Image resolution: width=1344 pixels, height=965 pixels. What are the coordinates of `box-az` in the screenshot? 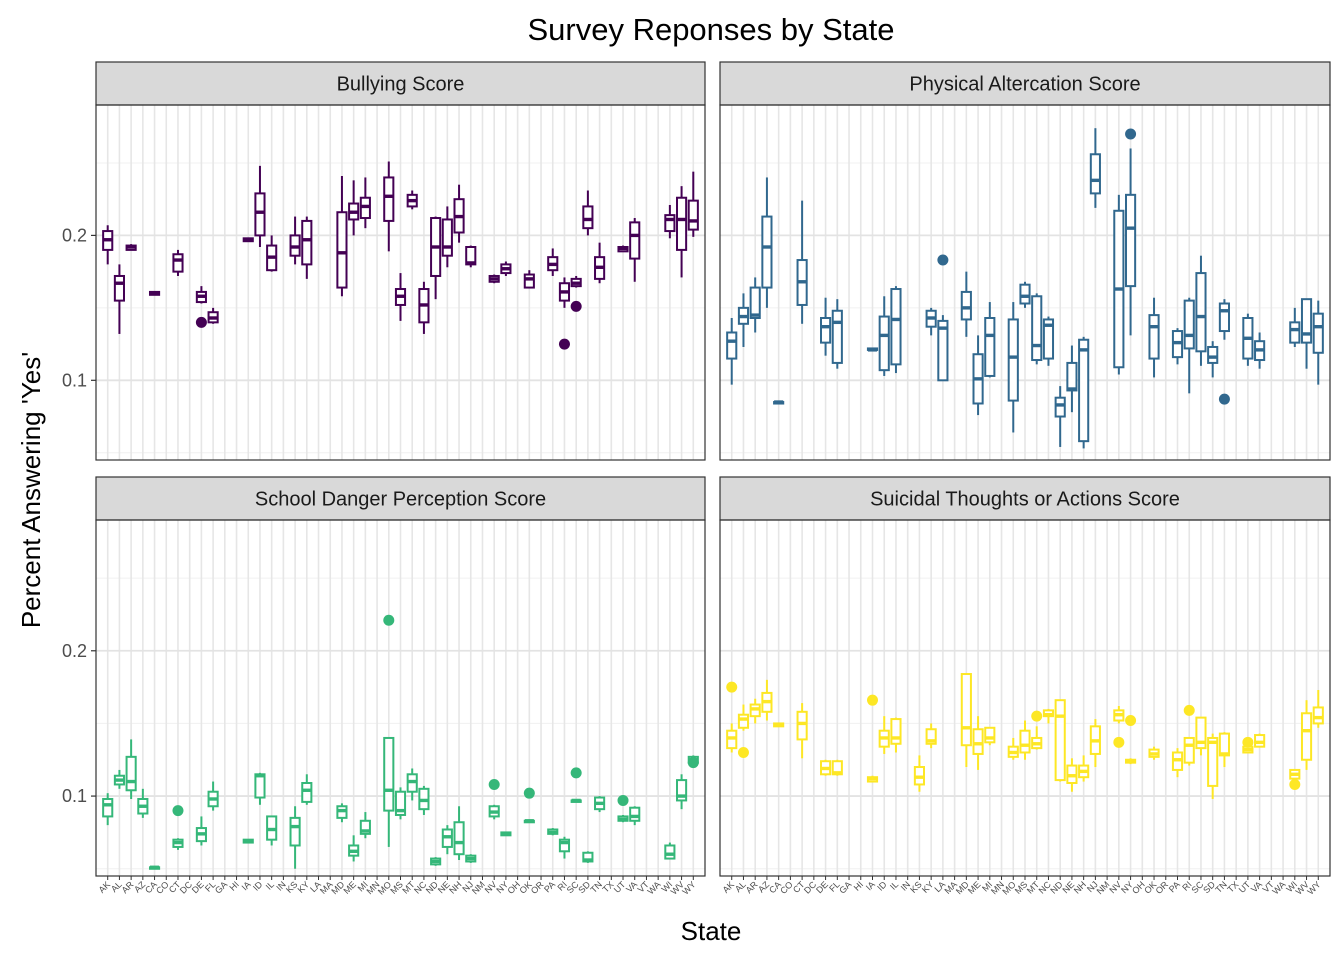 It's located at (767, 242).